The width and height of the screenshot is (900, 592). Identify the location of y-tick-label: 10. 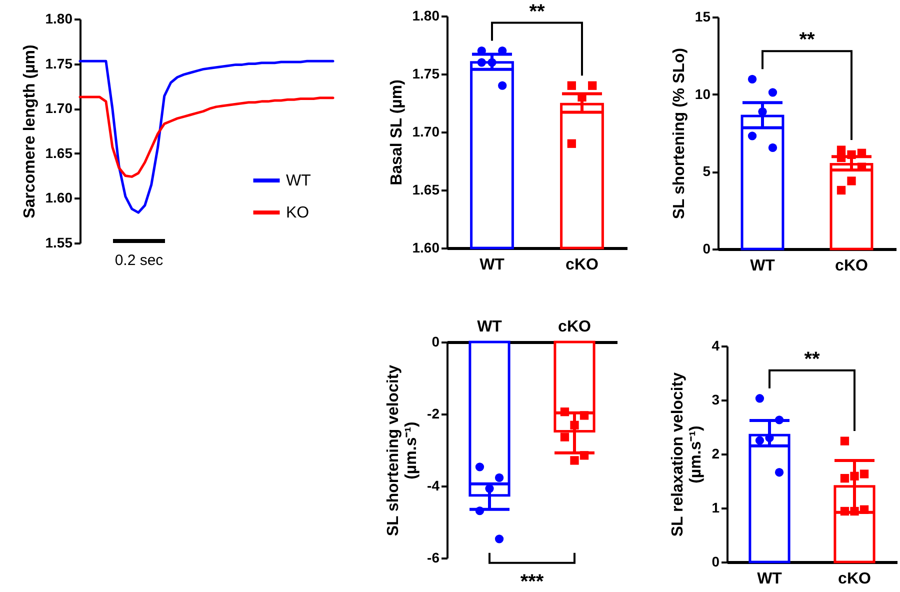
(702, 94).